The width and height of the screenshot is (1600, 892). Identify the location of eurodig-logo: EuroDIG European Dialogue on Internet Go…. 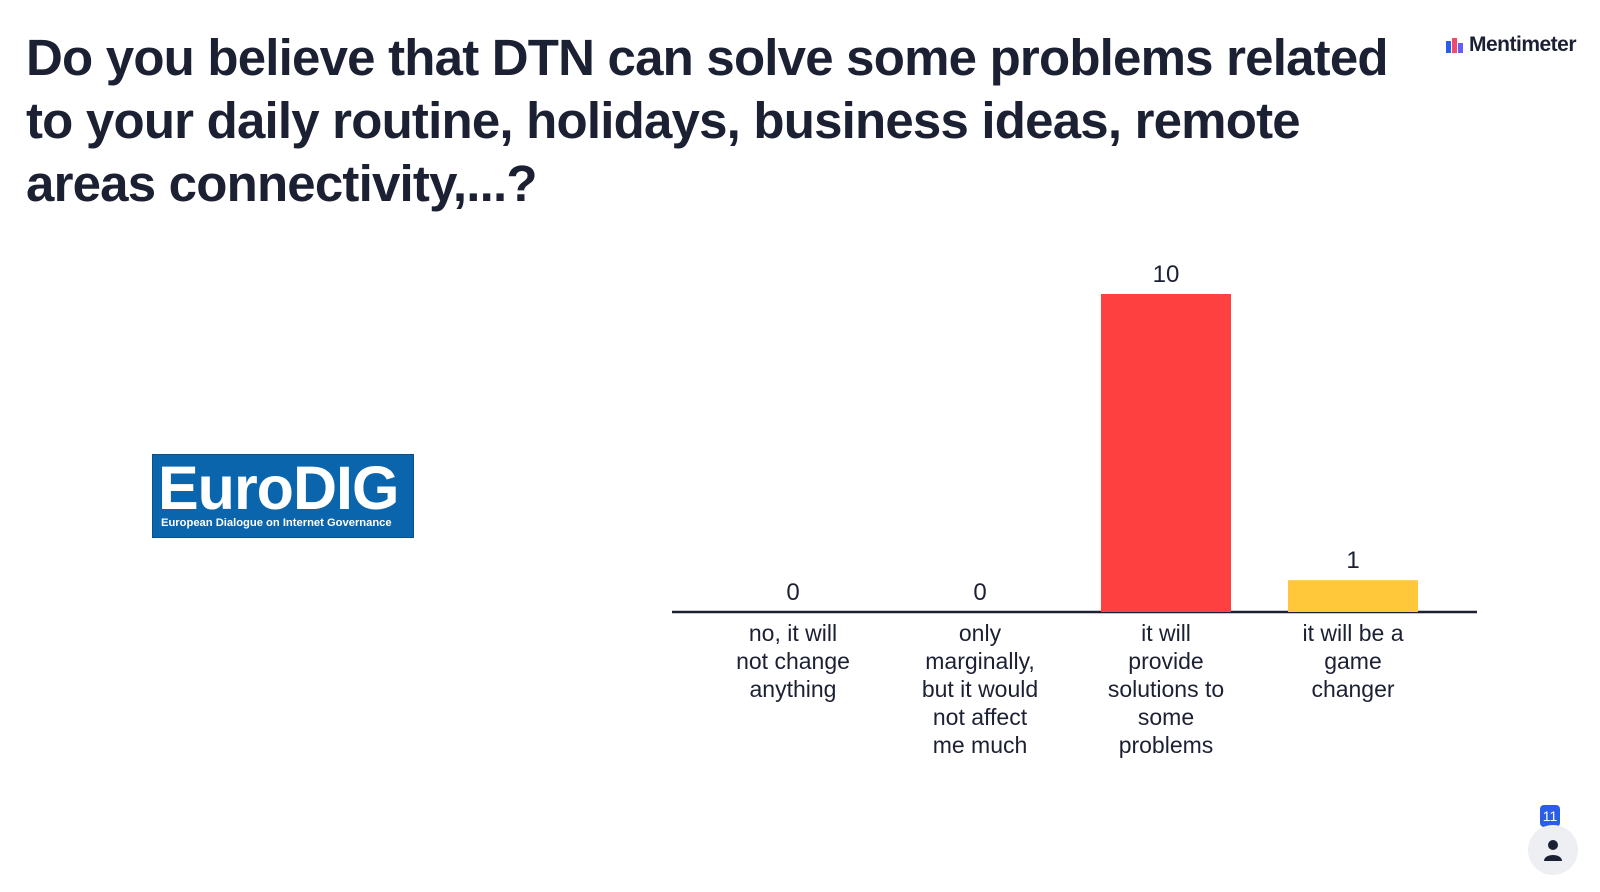
(283, 496).